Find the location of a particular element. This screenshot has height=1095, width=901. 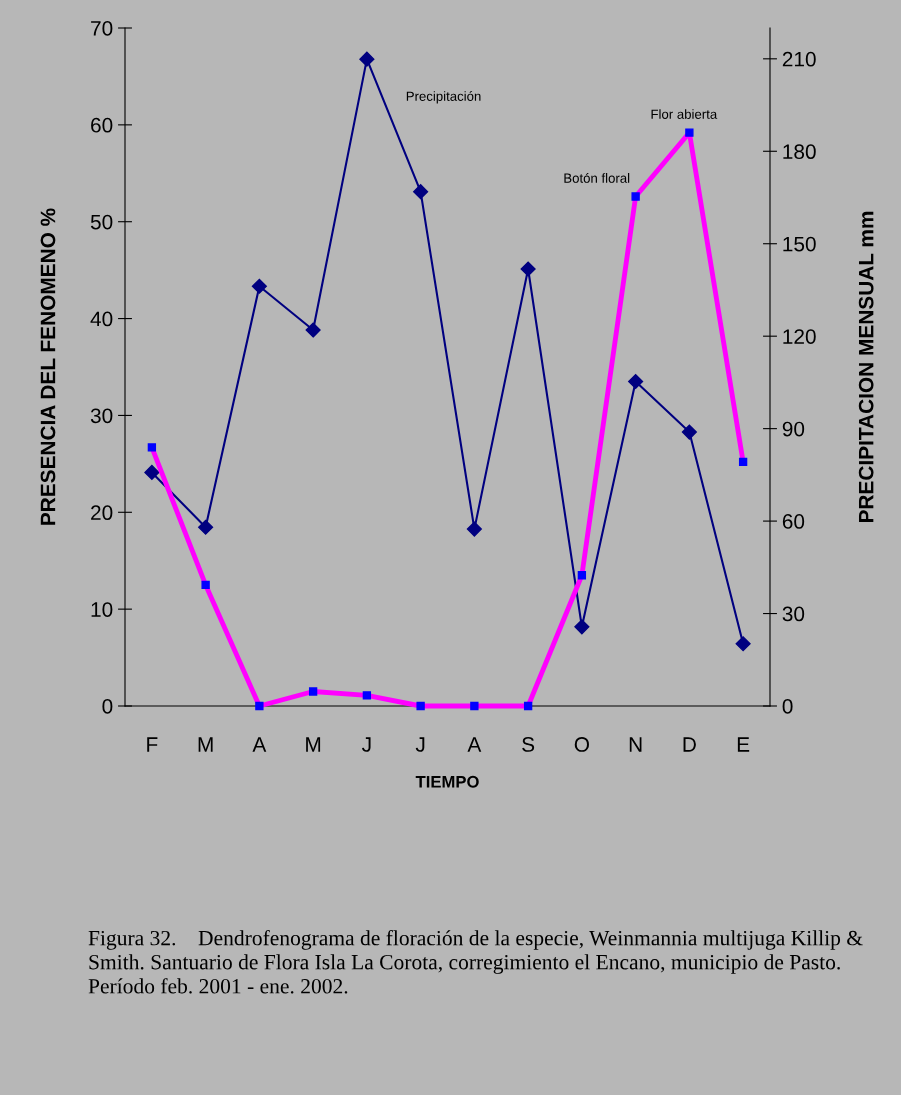

y-tick-label: 60 is located at coordinates (102, 125).